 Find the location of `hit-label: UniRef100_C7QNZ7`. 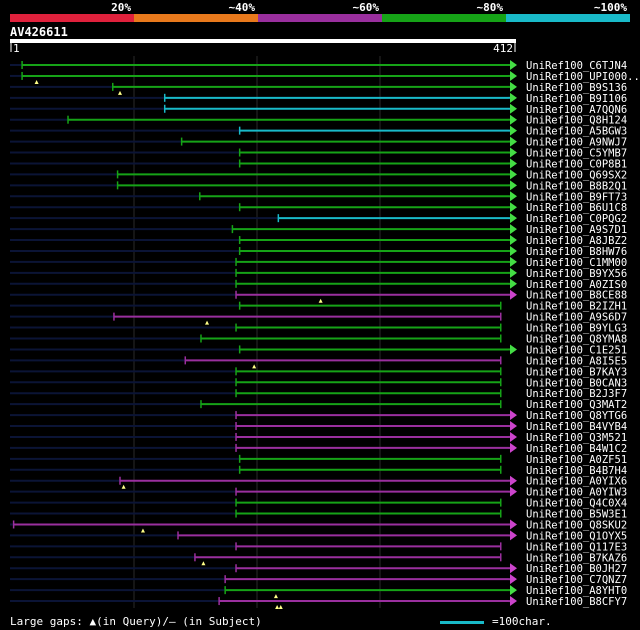

hit-label: UniRef100_C7QNZ7 is located at coordinates (576, 580).